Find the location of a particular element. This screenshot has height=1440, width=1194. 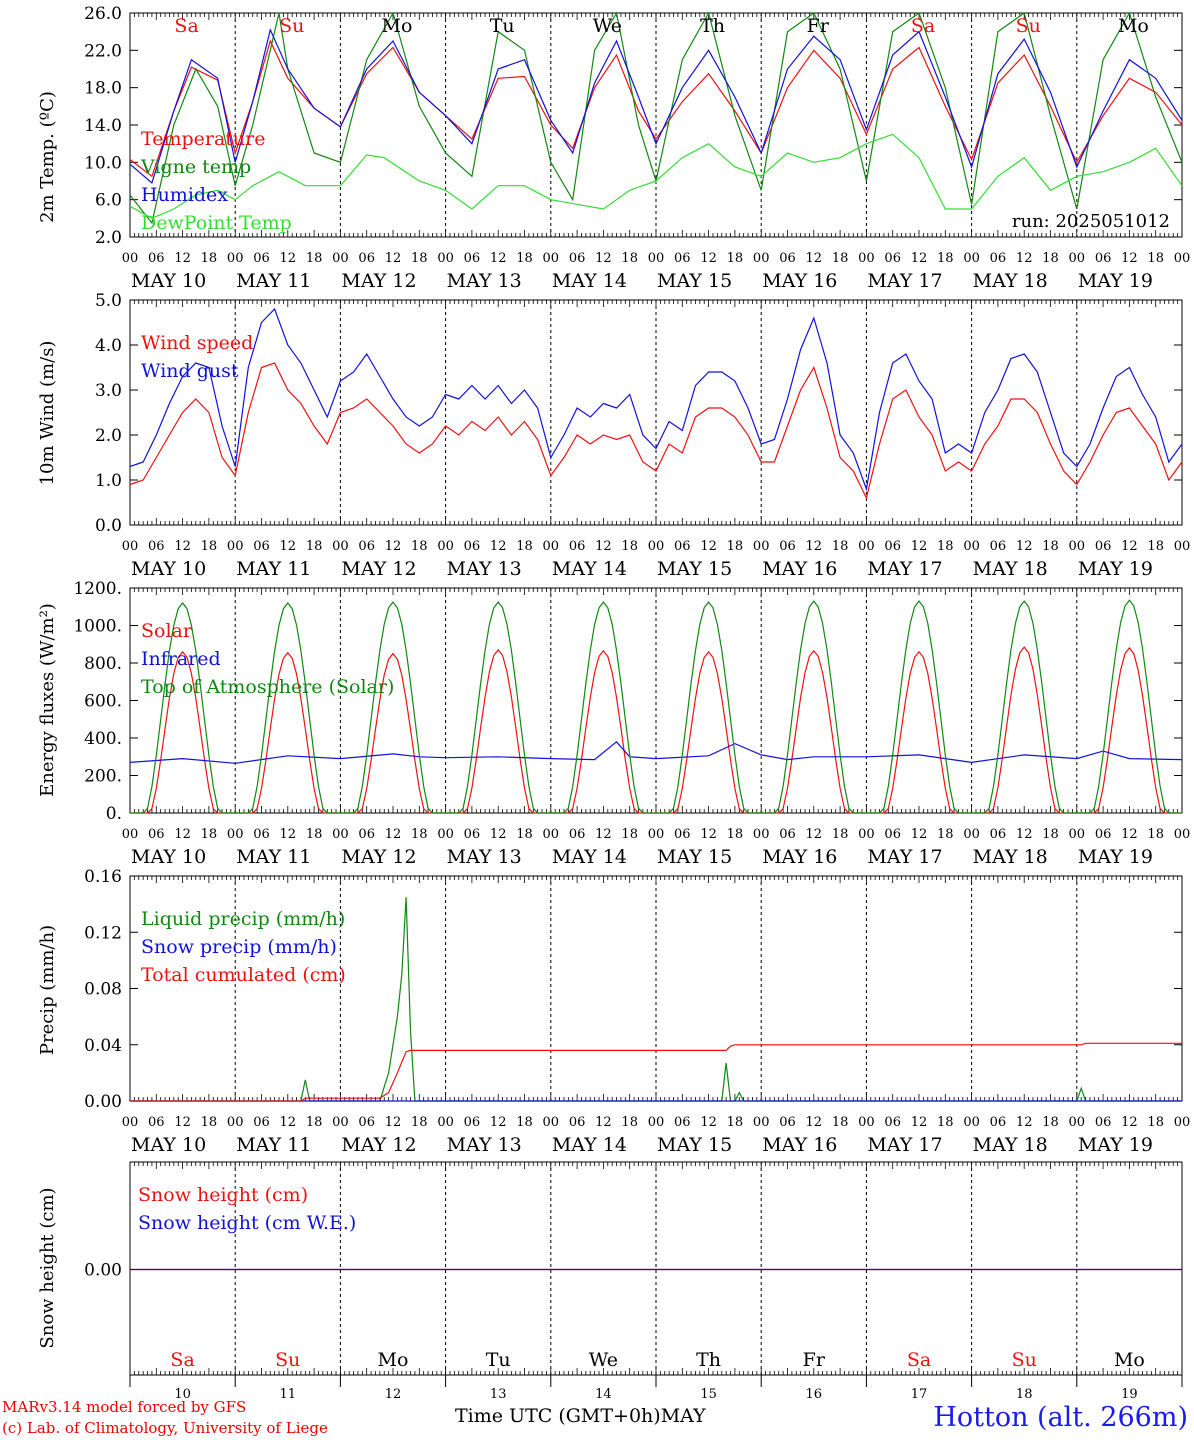

day-number-label: 13 is located at coordinates (498, 1394).